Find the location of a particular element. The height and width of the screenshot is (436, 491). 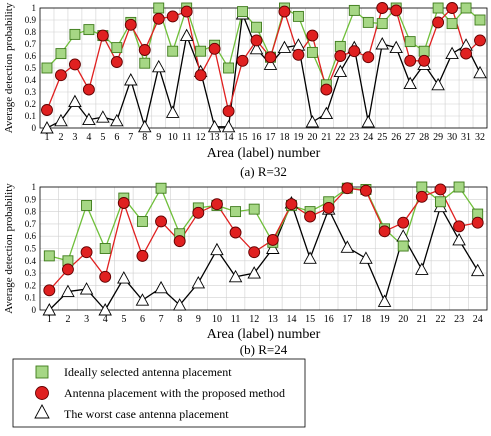

y-tick-label: 0.3 is located at coordinates (31, 273).